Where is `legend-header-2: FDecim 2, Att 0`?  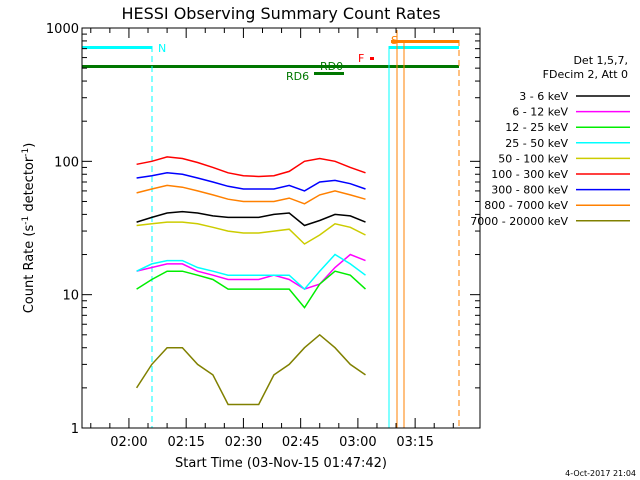
legend-header-2: FDecim 2, Att 0 is located at coordinates (585, 74).